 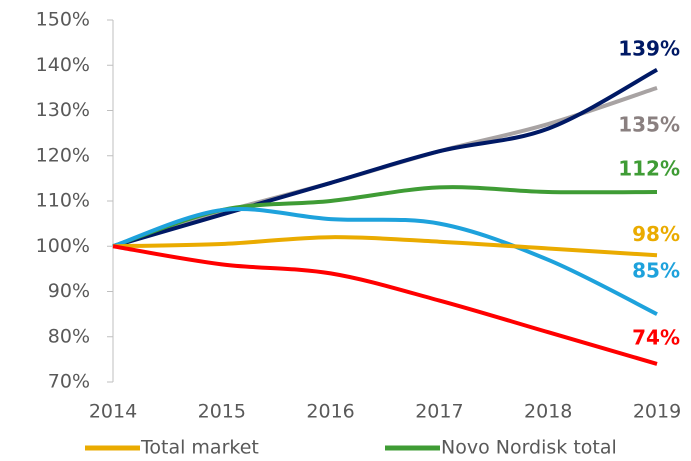 I want to click on y-tick-label: 120%, so click(x=63, y=155).